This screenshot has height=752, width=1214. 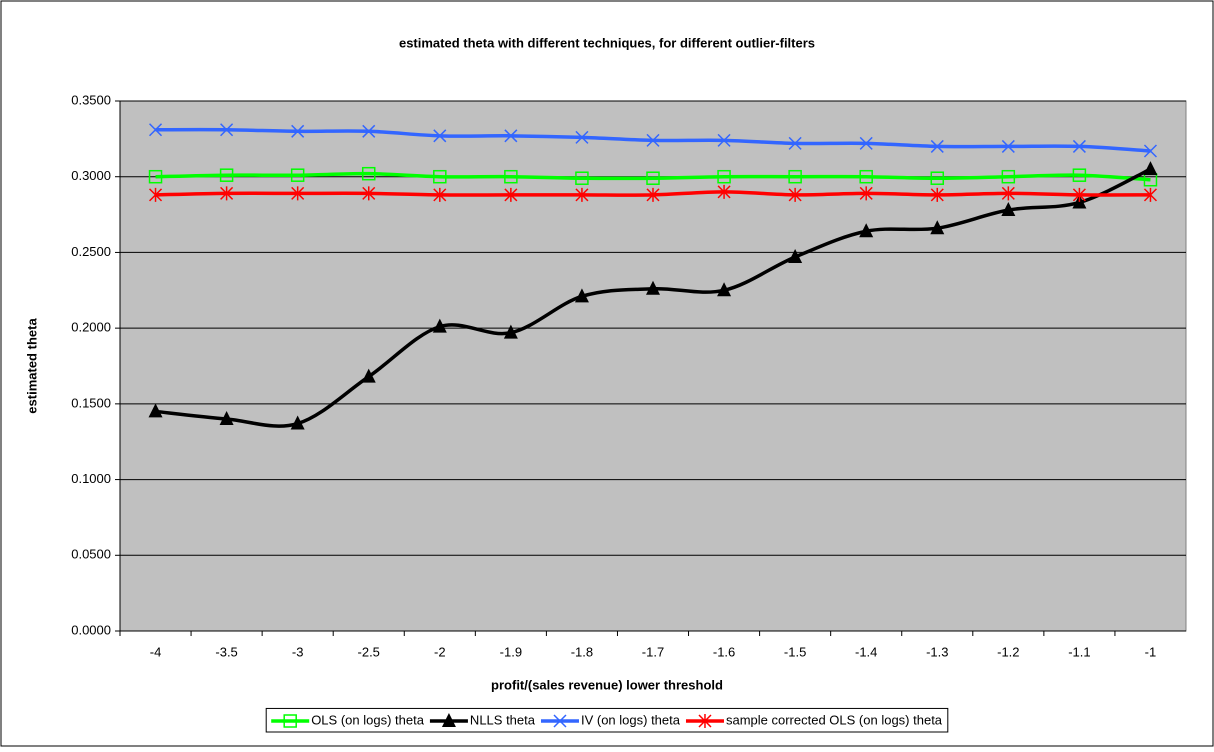 What do you see at coordinates (937, 651) in the screenshot?
I see `x-tick-label: -1.3` at bounding box center [937, 651].